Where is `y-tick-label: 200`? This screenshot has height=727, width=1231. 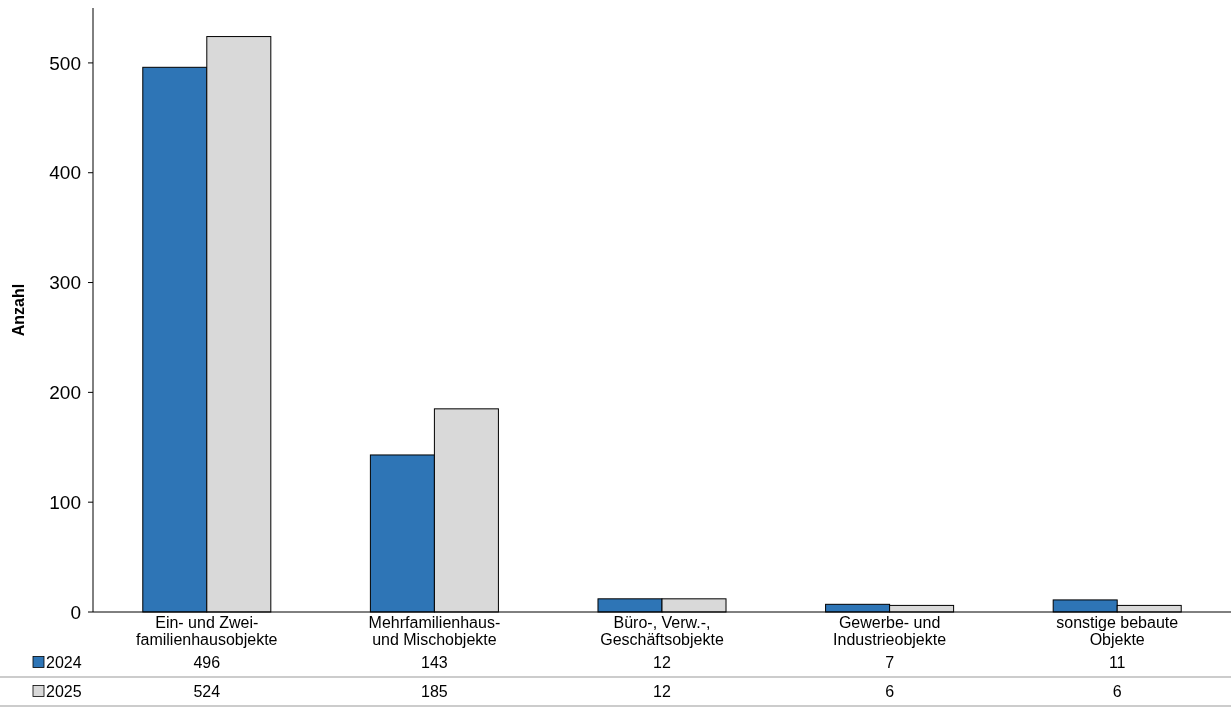 y-tick-label: 200 is located at coordinates (65, 393).